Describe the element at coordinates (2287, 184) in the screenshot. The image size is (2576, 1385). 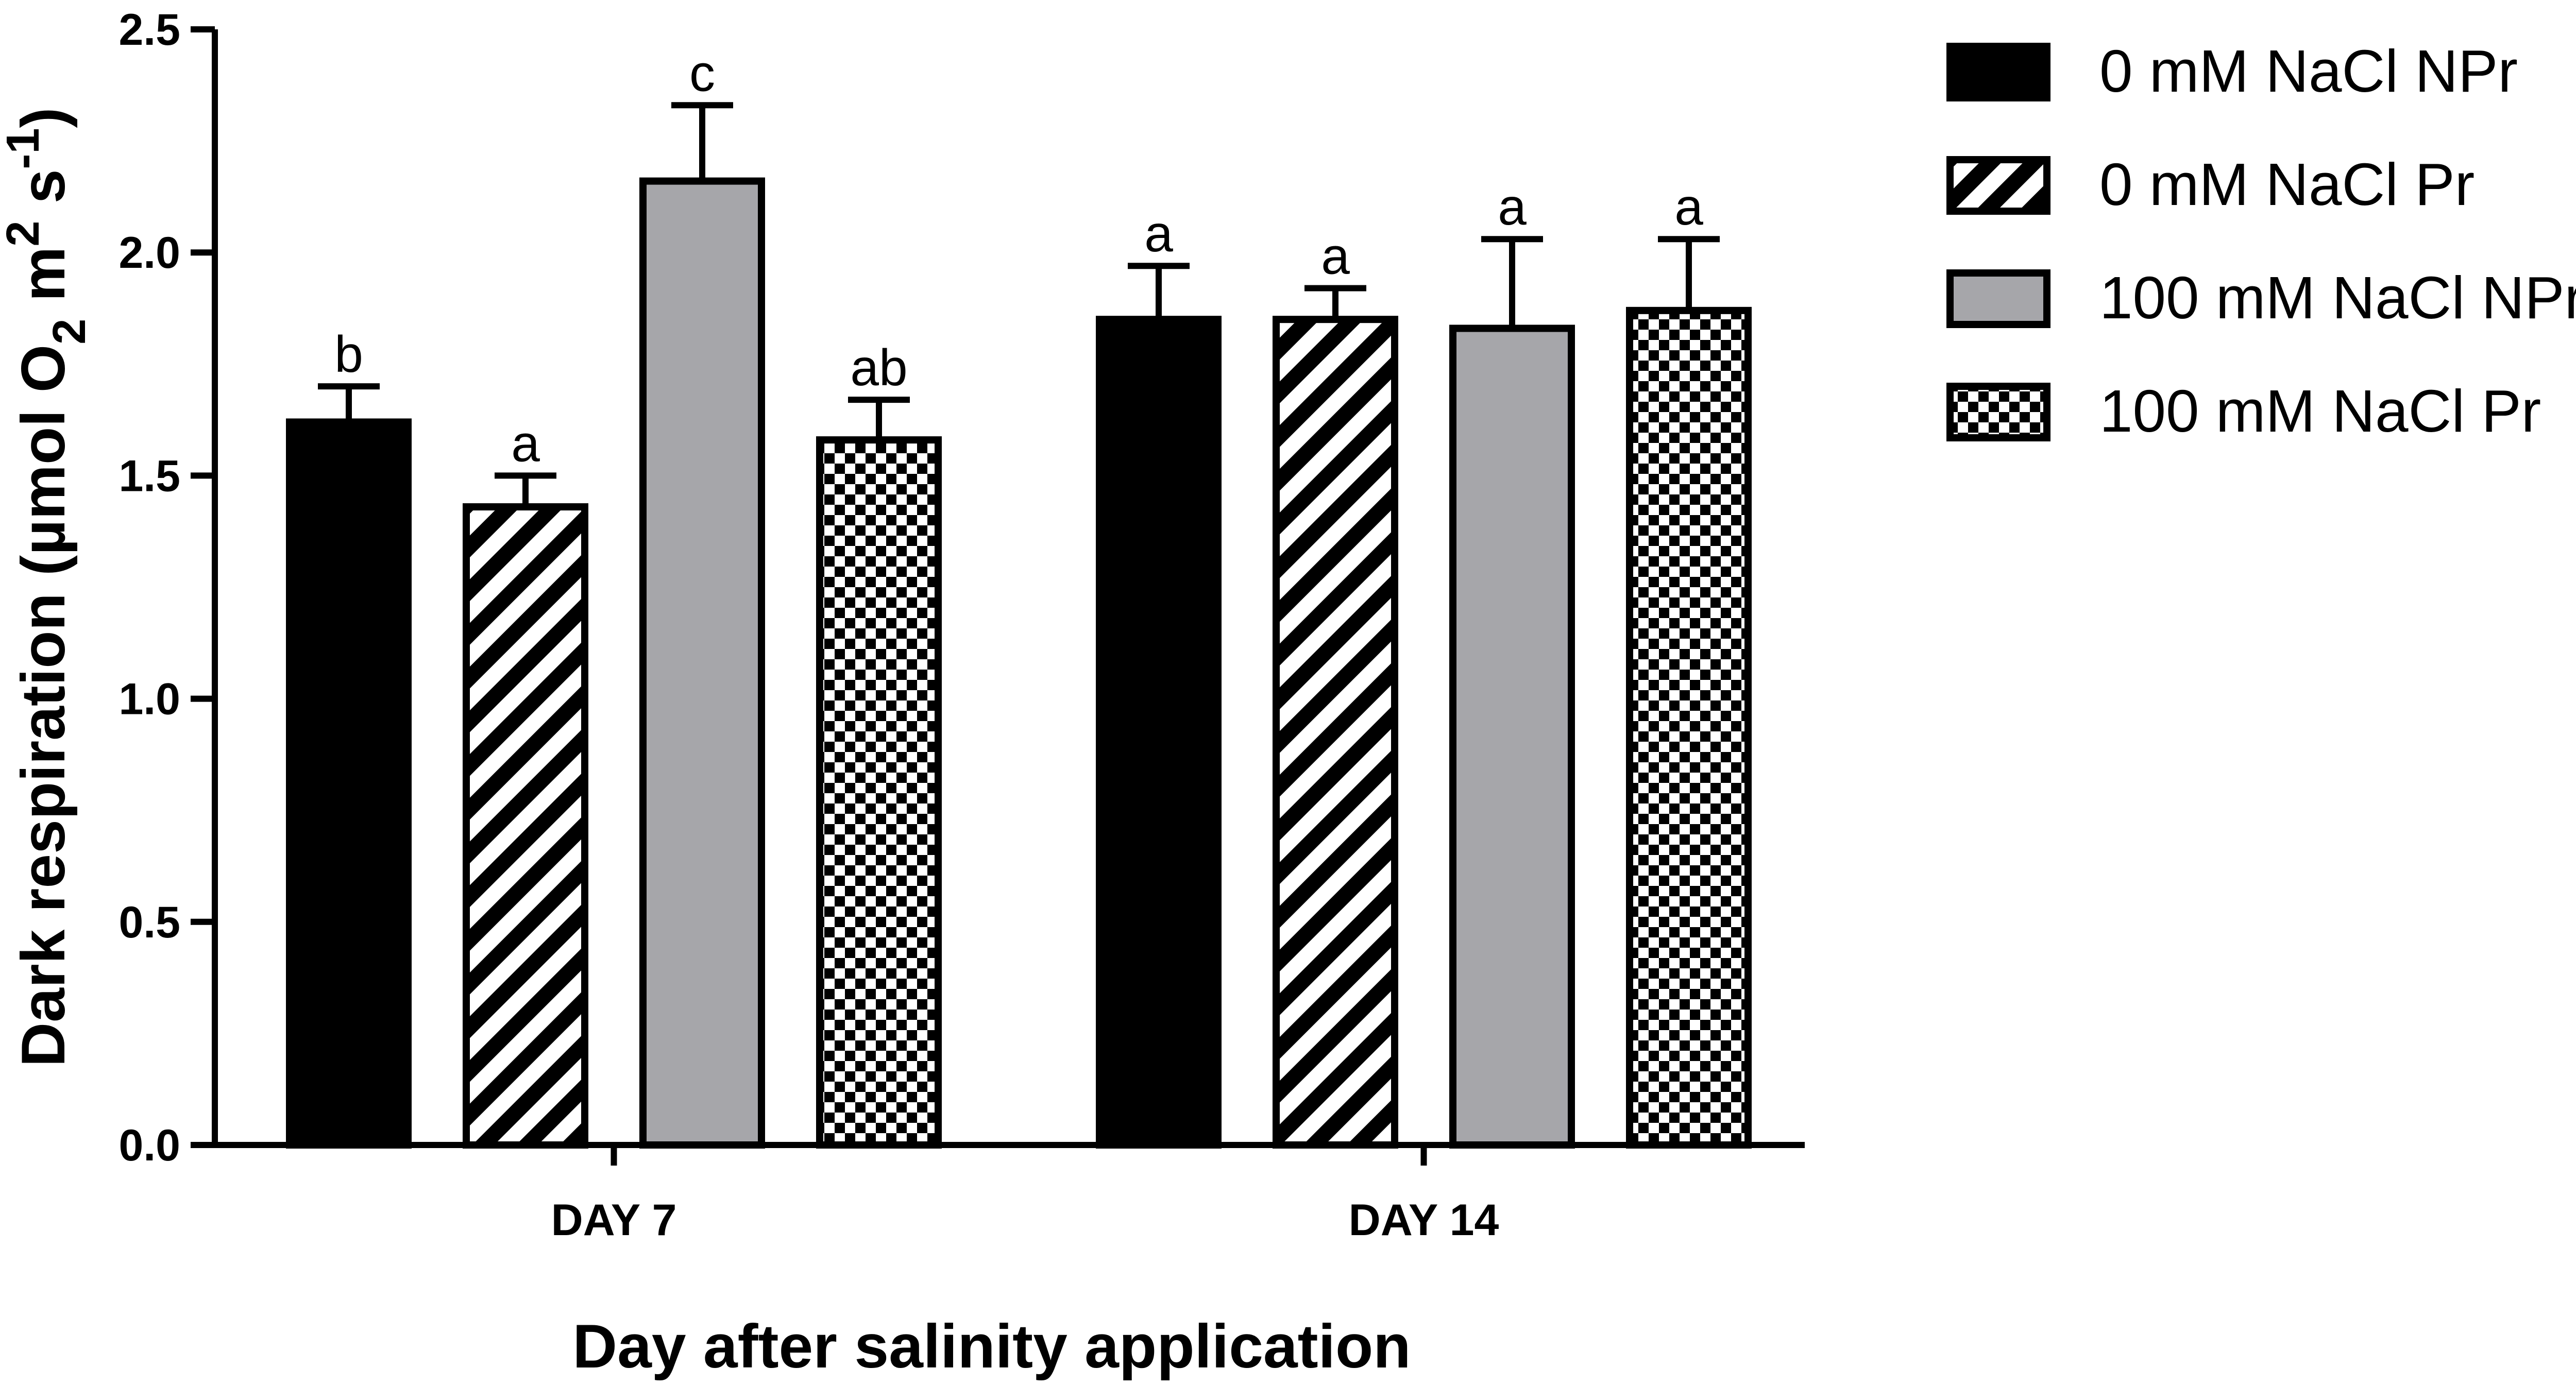
I see `legend-label: 0 mM NaCl Pr` at that location.